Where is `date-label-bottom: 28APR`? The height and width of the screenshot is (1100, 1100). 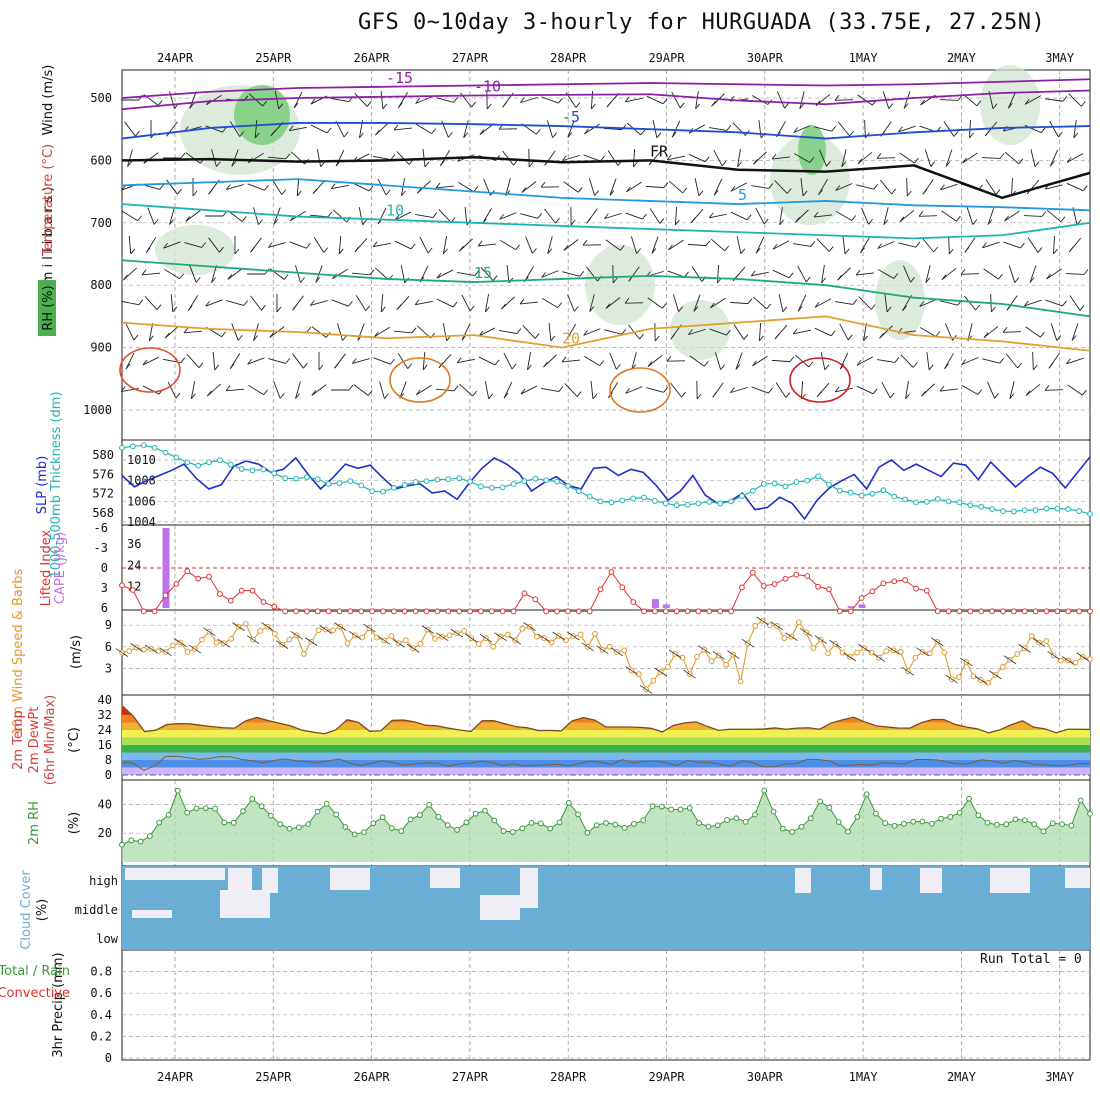 date-label-bottom: 28APR is located at coordinates (568, 1077).